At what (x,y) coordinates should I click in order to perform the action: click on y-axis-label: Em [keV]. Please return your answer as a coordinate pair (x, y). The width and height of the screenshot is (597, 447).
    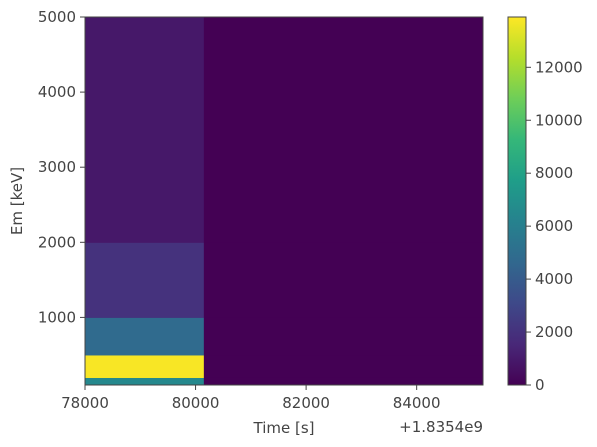
    Looking at the image, I should click on (17, 201).